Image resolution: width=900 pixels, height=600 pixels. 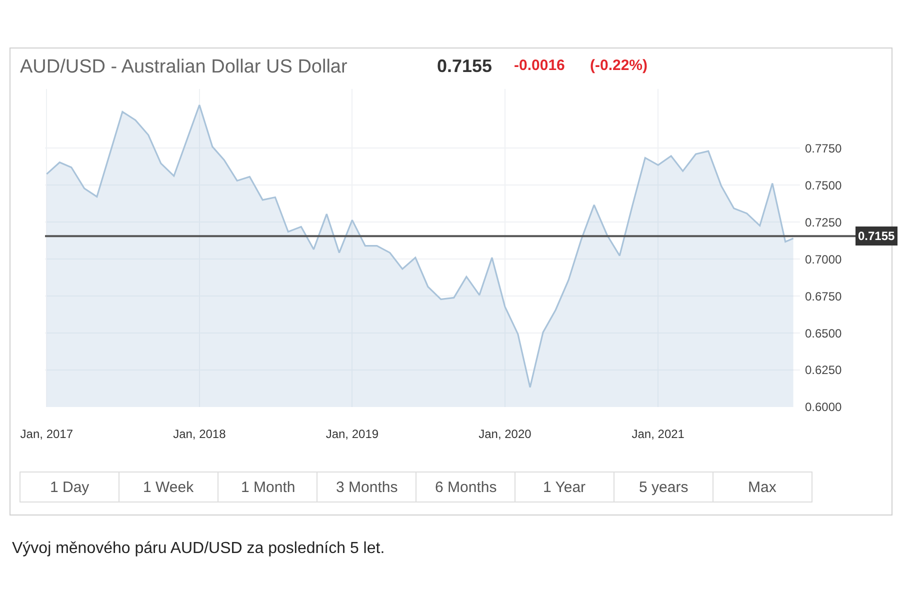 What do you see at coordinates (823, 185) in the screenshot?
I see `y-tick-label: 0.7500` at bounding box center [823, 185].